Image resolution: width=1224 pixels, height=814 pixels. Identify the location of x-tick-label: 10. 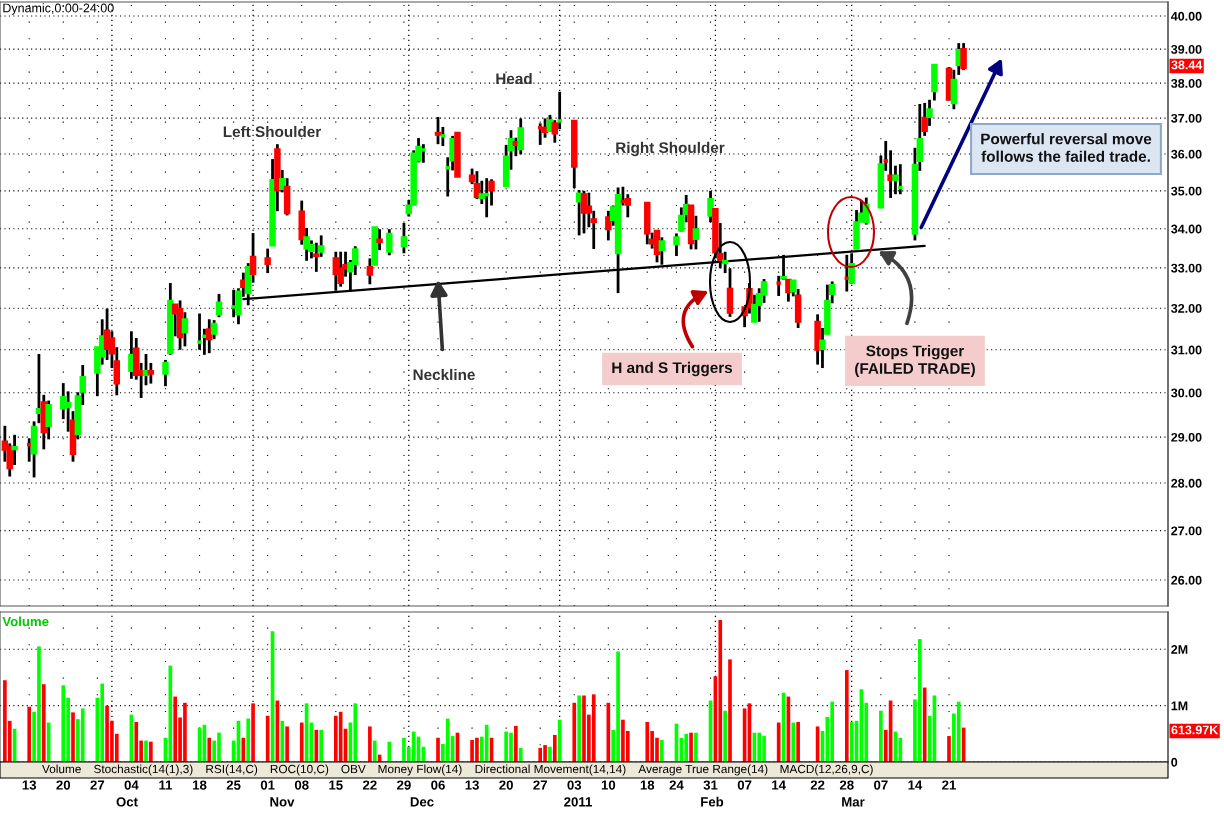
(608, 785).